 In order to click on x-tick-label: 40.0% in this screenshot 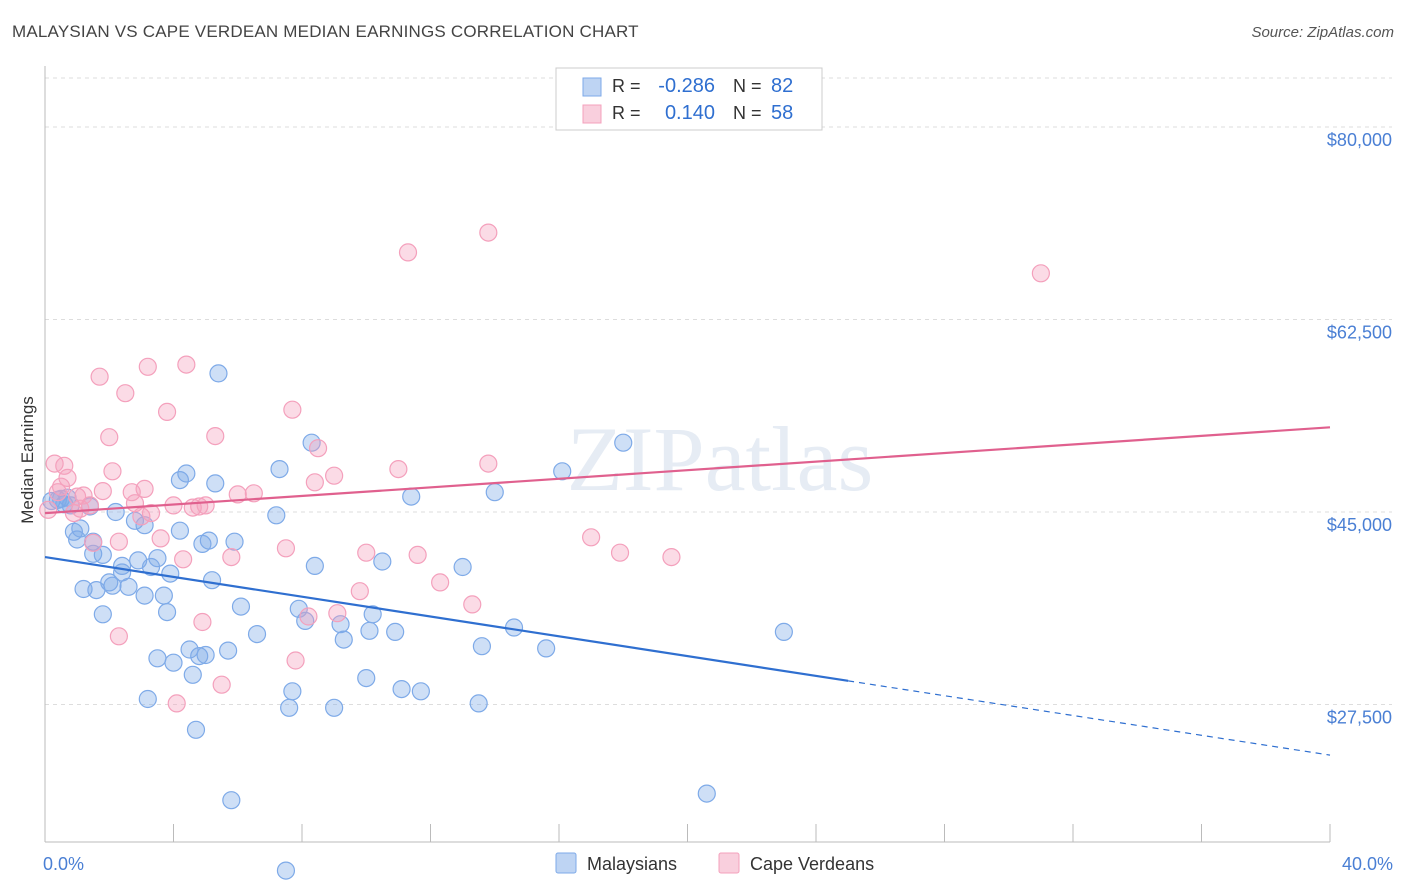, I will do `click(1367, 864)`.